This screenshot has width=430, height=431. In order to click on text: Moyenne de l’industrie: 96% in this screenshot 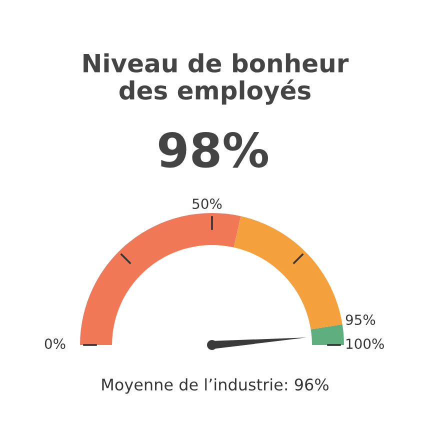, I will do `click(215, 386)`.